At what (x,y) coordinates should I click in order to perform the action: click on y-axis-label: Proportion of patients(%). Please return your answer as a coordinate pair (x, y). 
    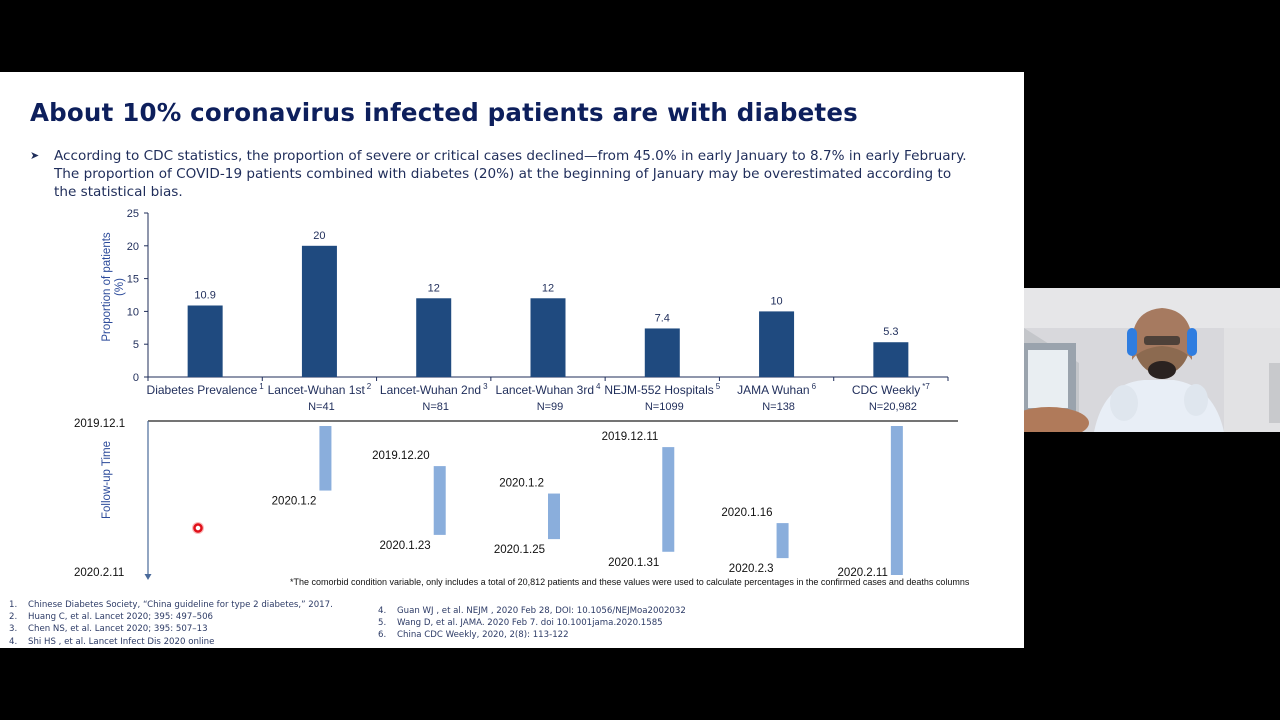
    Looking at the image, I should click on (113, 287).